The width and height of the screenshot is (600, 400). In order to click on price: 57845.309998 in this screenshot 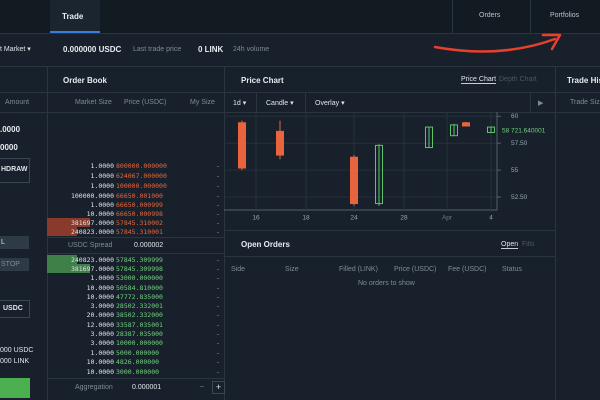, I will do `click(139, 269)`.